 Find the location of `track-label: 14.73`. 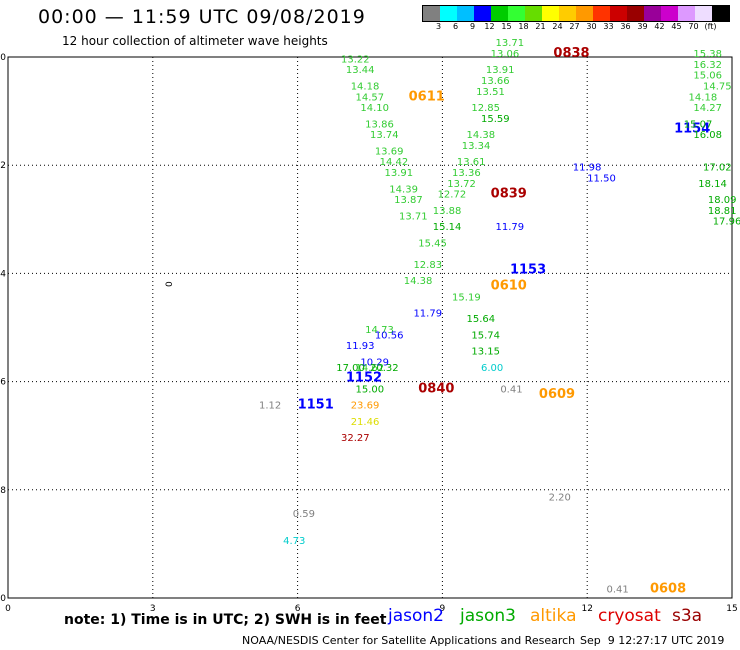

track-label: 14.73 is located at coordinates (379, 330).